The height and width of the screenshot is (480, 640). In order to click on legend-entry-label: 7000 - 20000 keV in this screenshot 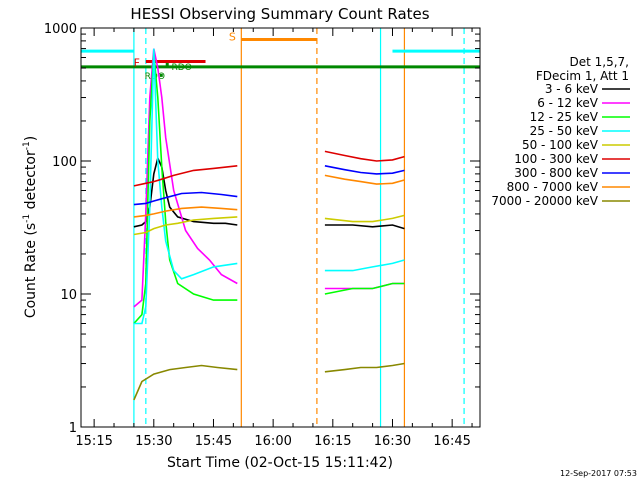, I will do `click(544, 201)`.